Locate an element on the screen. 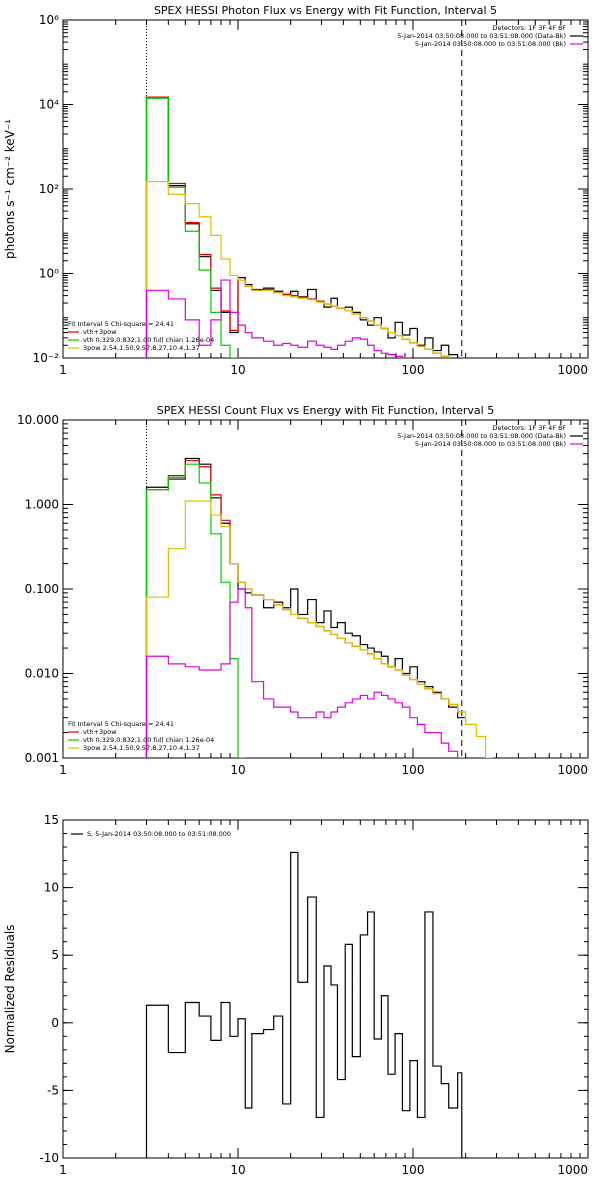  y-tick-label: 10⁶ is located at coordinates (49, 20).